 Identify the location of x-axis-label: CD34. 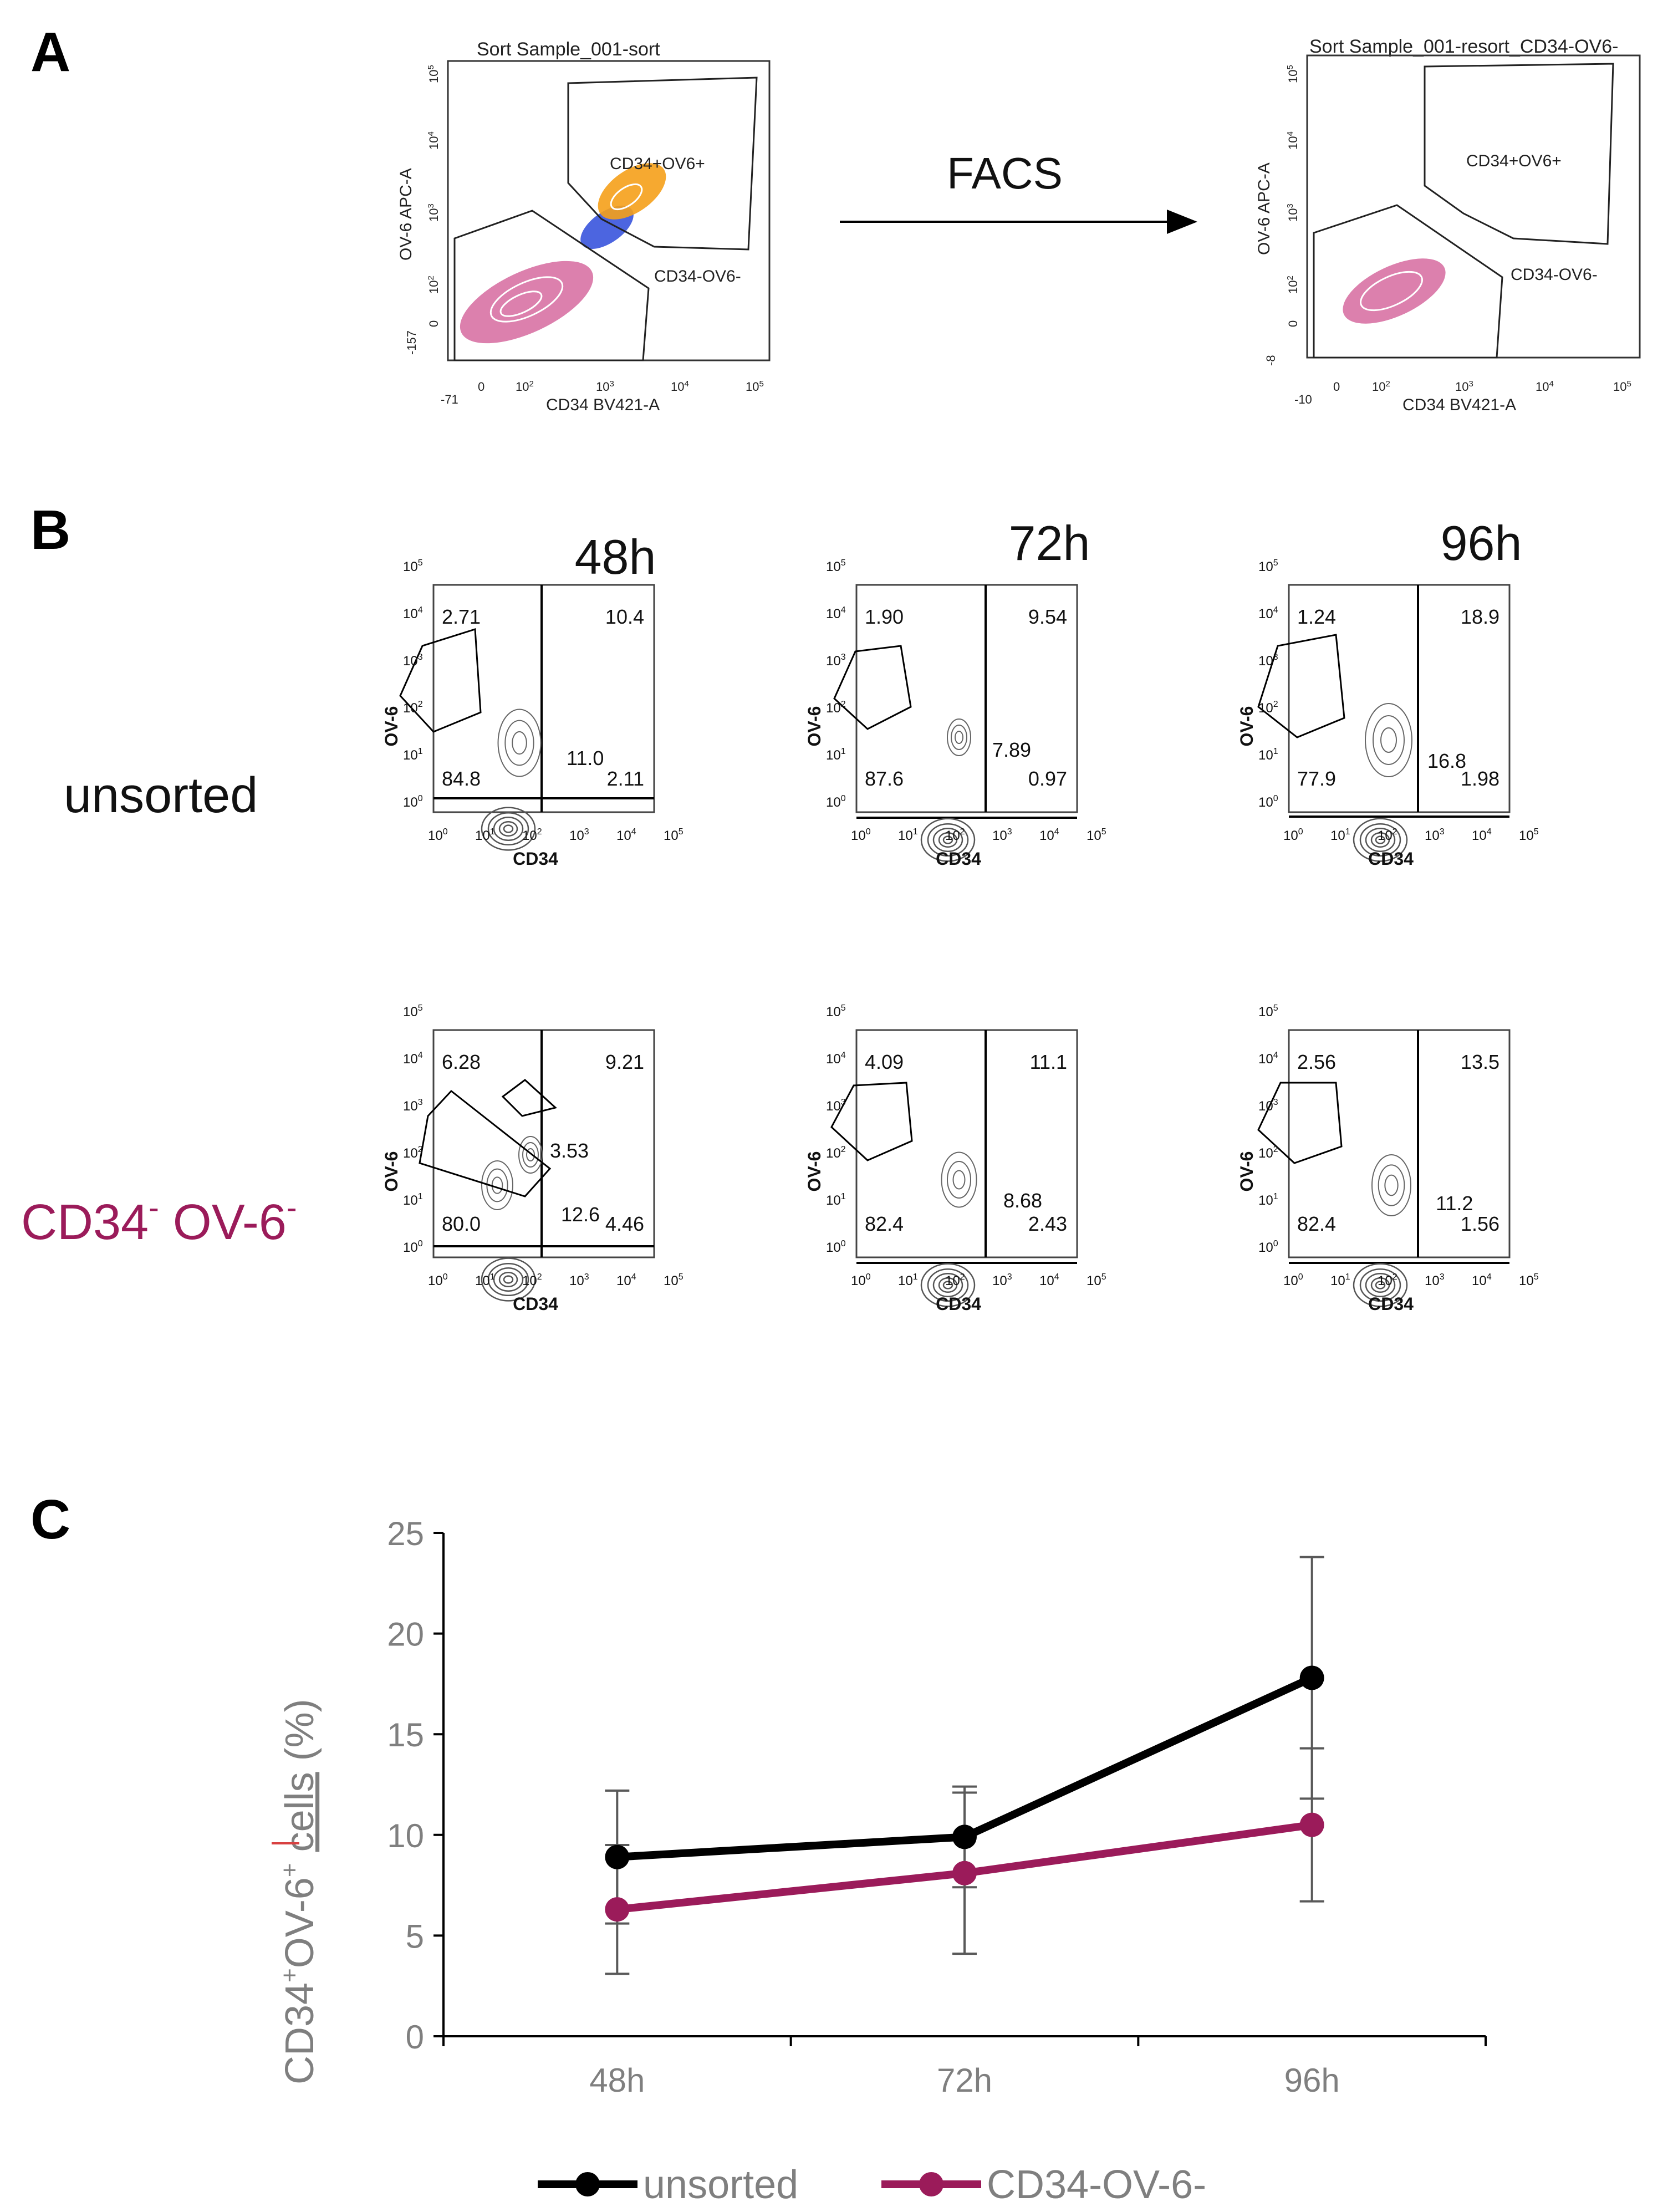
(959, 1304).